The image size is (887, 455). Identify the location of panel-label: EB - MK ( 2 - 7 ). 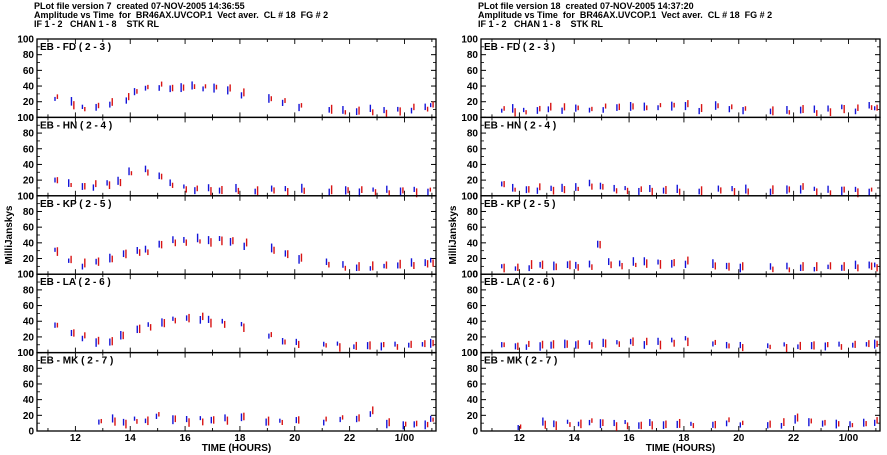
(76, 361).